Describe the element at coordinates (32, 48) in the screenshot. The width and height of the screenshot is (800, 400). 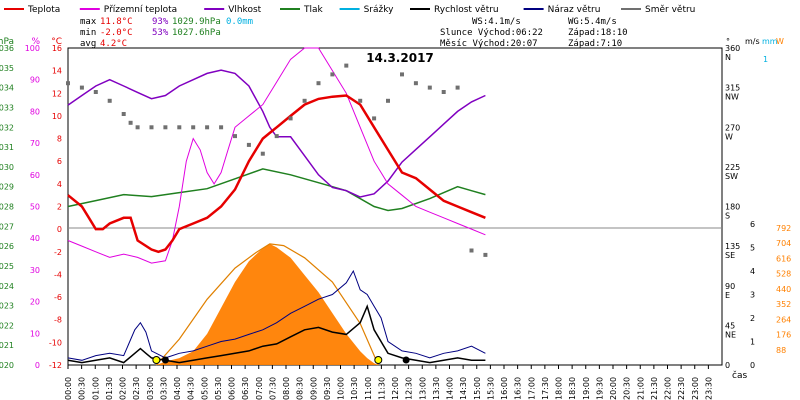
I see `y-tick-label: 100` at that location.